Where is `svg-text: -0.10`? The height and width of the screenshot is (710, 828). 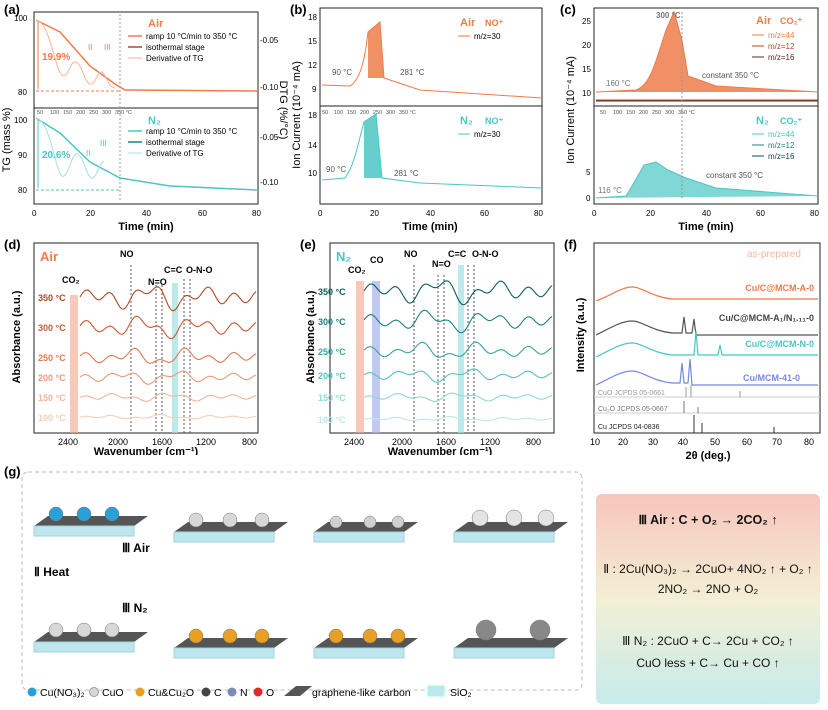 svg-text: -0.10 is located at coordinates (269, 87).